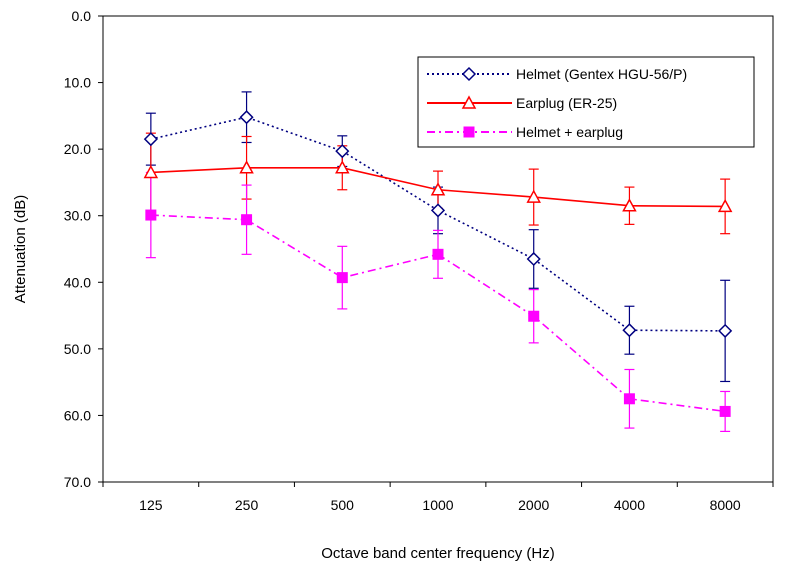  Describe the element at coordinates (533, 505) in the screenshot. I see `x-tick-label: 2000` at that location.